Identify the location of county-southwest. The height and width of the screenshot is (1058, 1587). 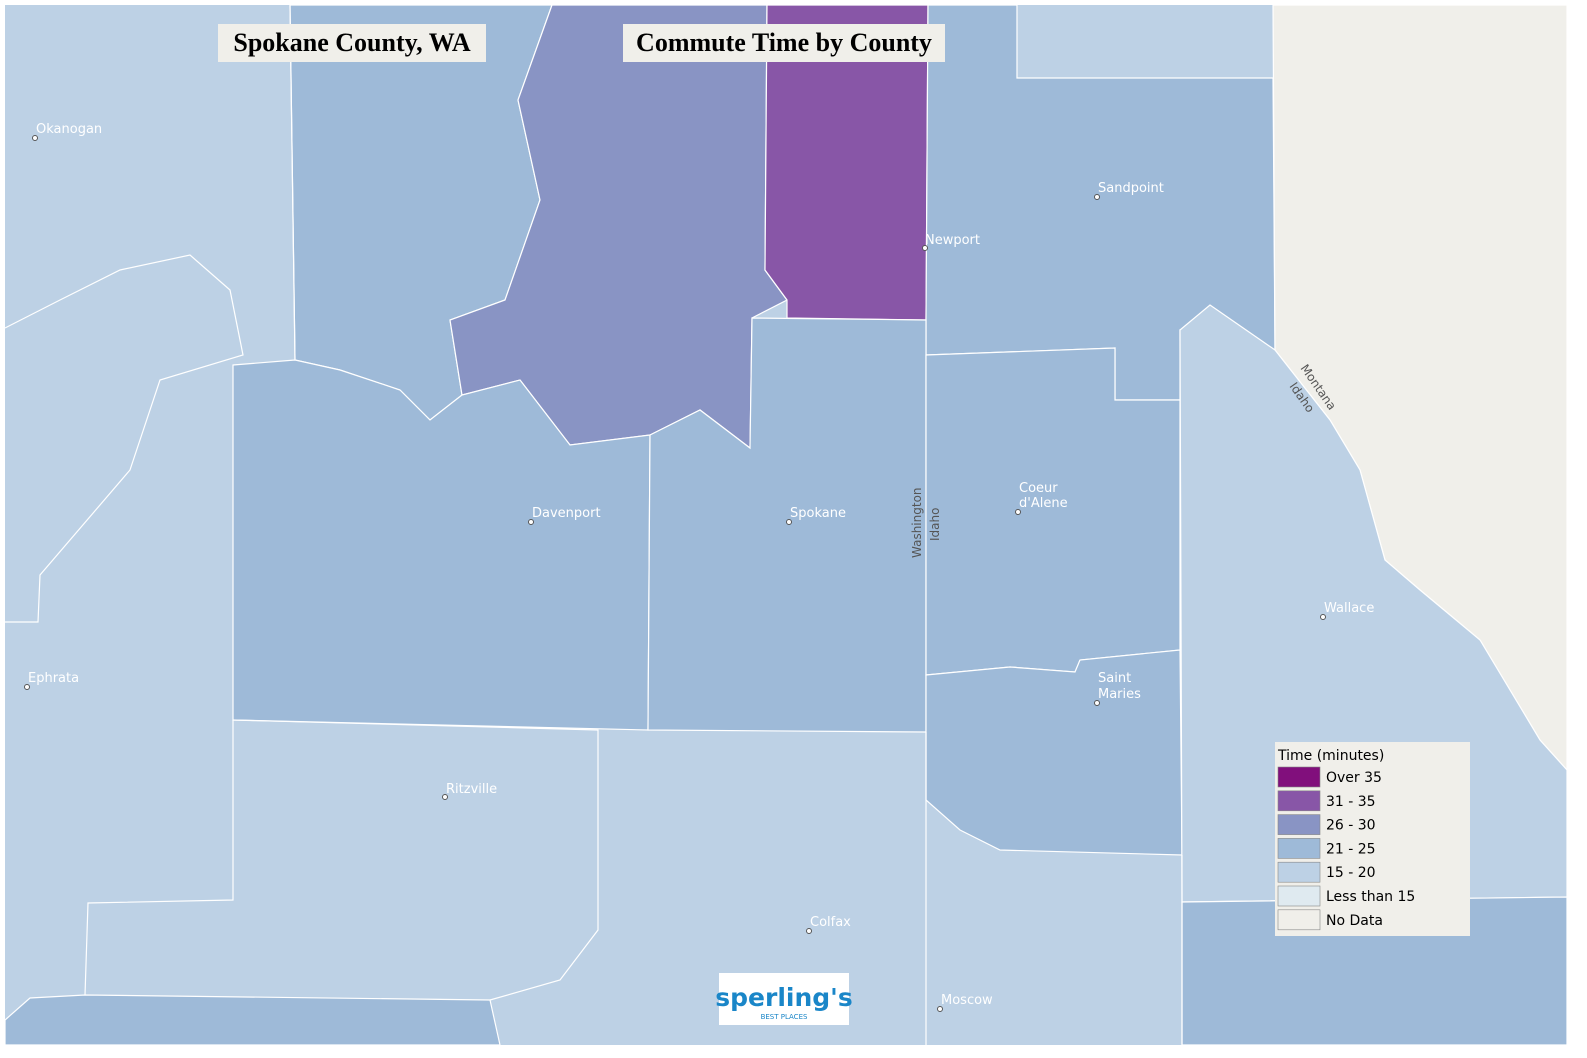
(252, 1020).